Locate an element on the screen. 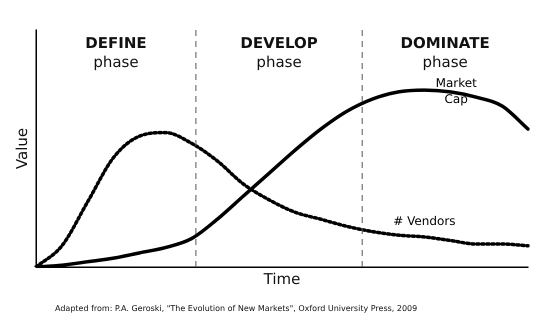  series-label: # Vendors is located at coordinates (424, 221).